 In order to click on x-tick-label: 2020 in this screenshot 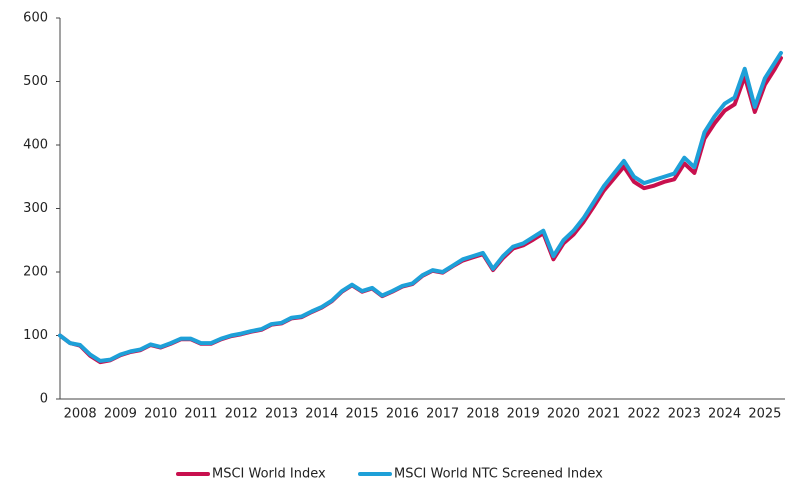, I will do `click(563, 414)`.